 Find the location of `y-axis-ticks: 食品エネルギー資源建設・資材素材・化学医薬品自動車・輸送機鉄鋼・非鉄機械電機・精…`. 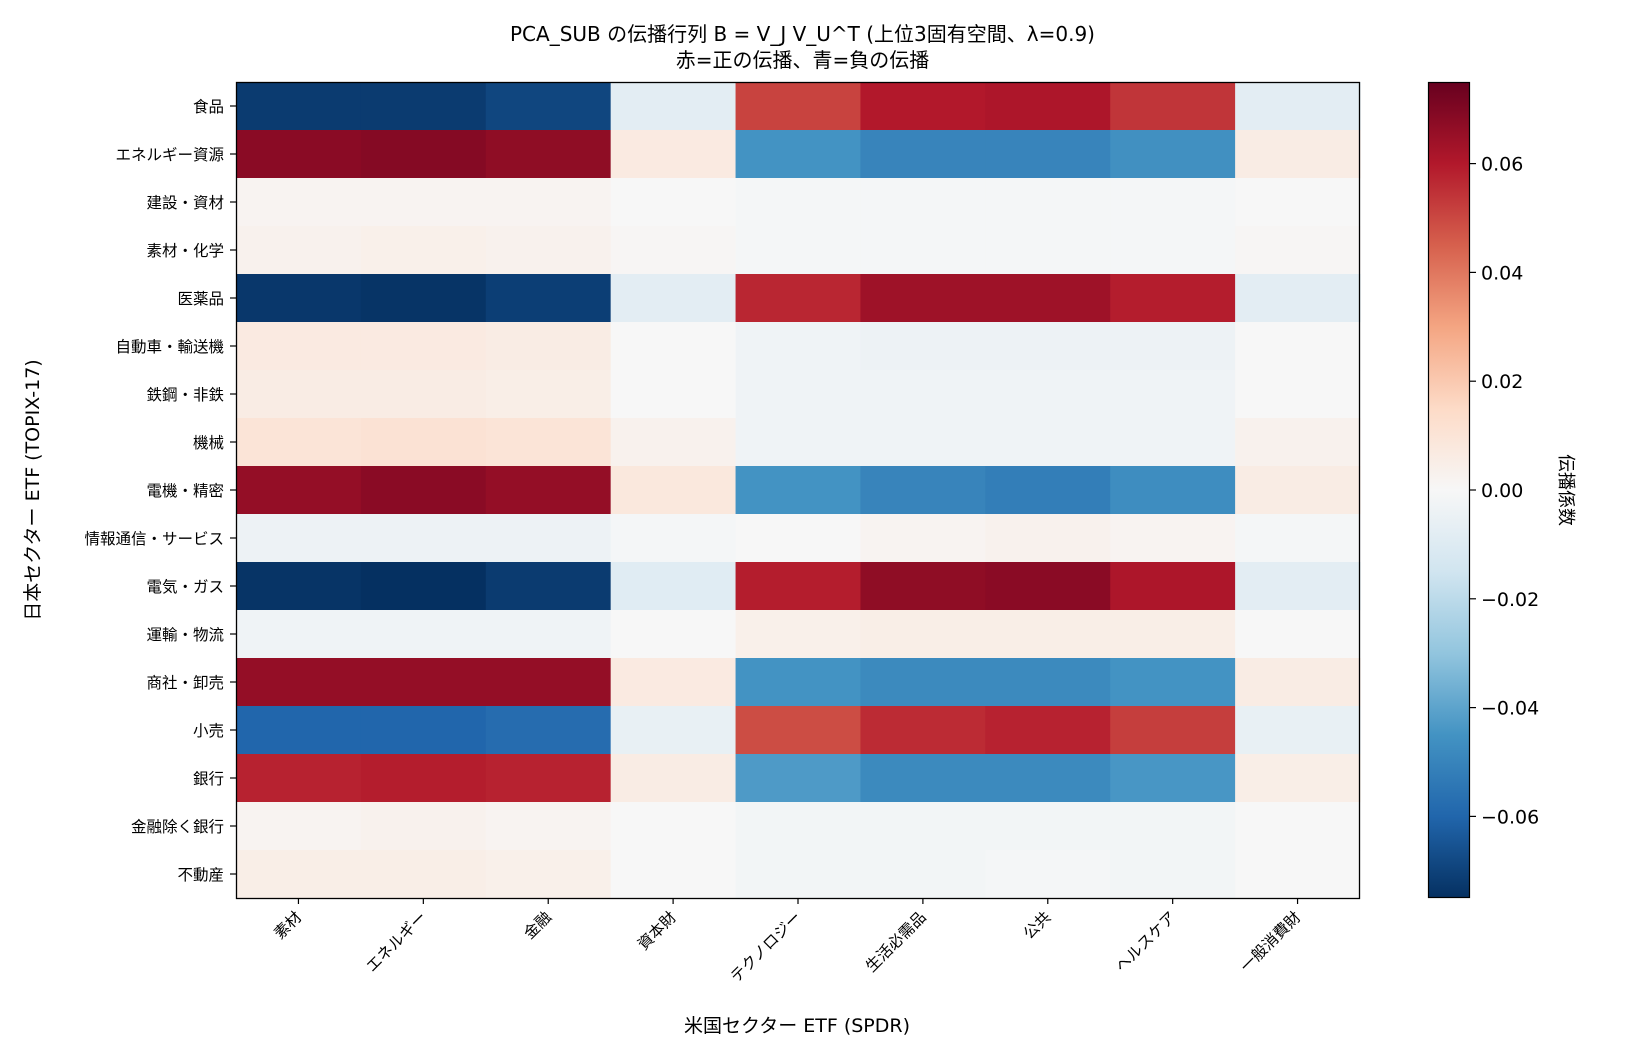

y-axis-ticks: 食品エネルギー資源建設・資材素材・化学医薬品自動車・輸送機鉄鋼・非鉄機械電機・精… is located at coordinates (160, 491).